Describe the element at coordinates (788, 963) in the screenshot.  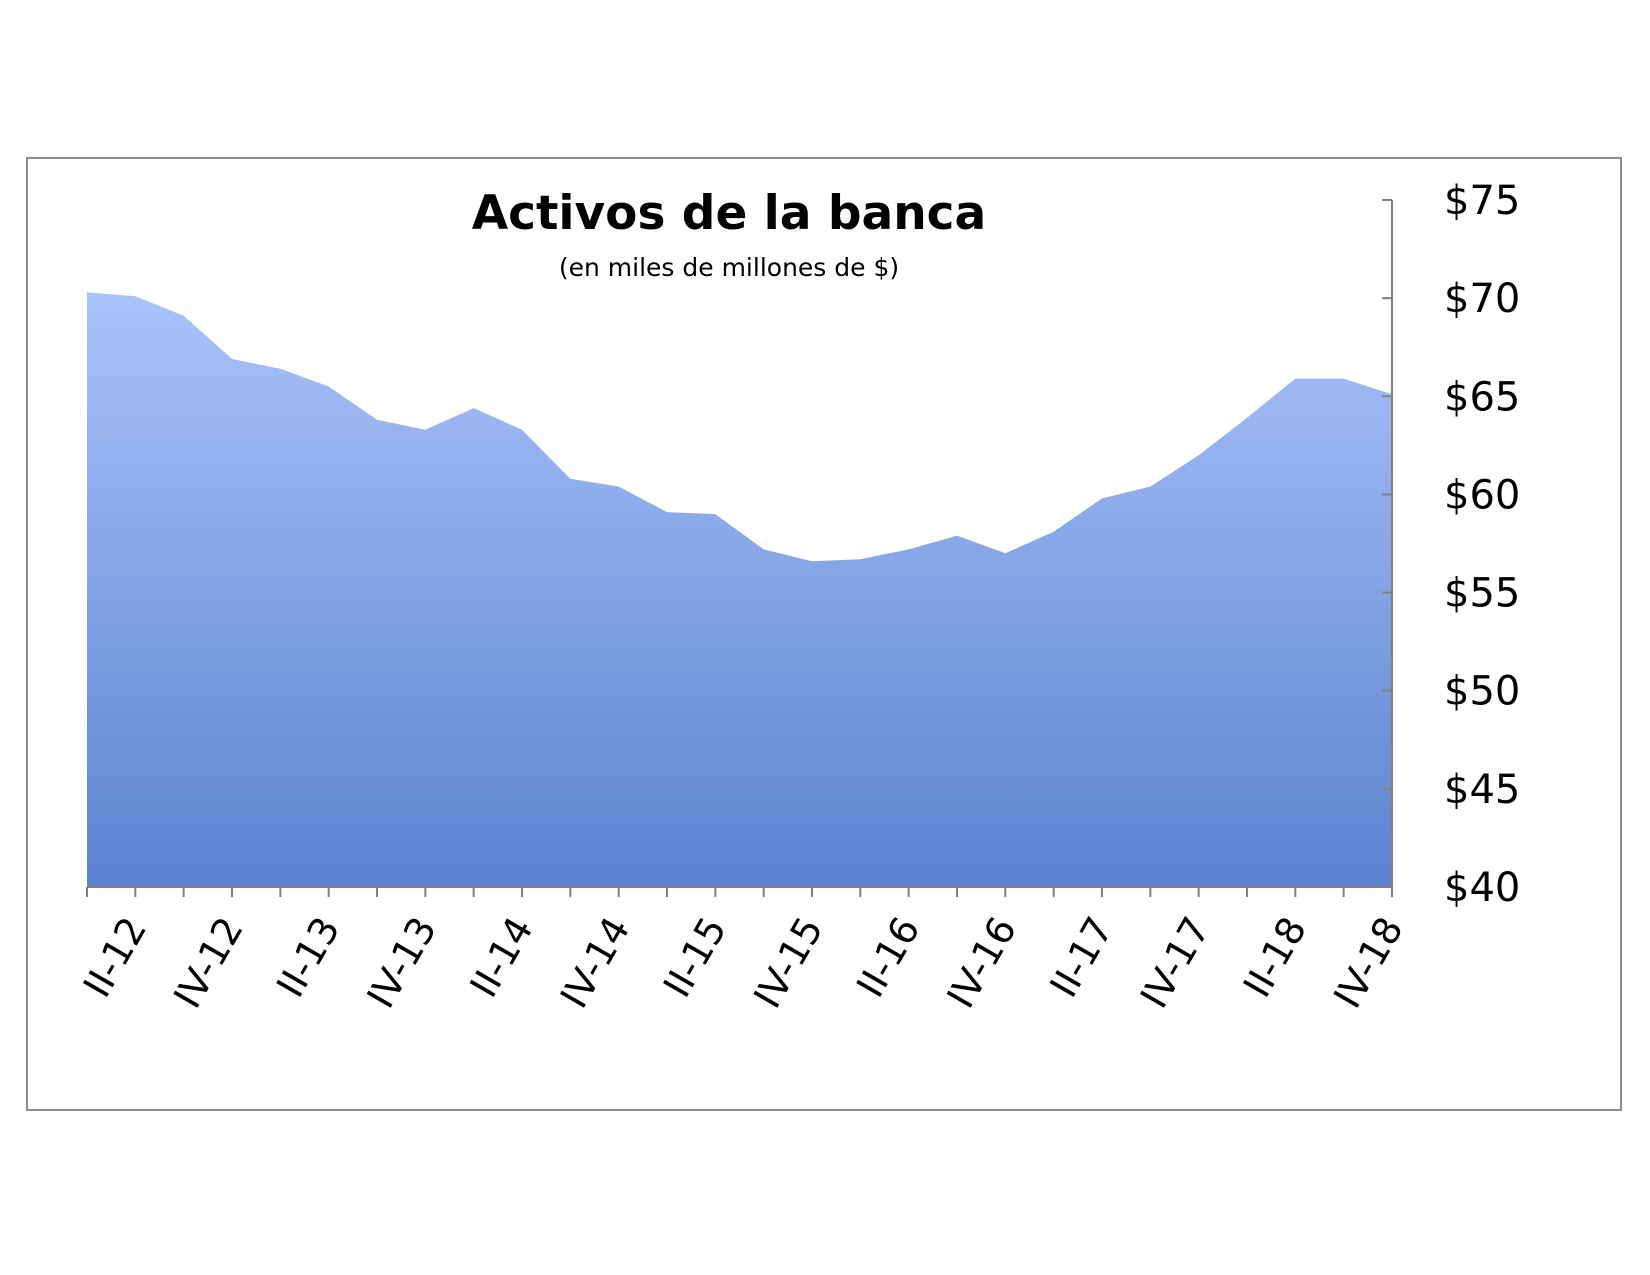
I see `x-tick-label: IV-15` at that location.